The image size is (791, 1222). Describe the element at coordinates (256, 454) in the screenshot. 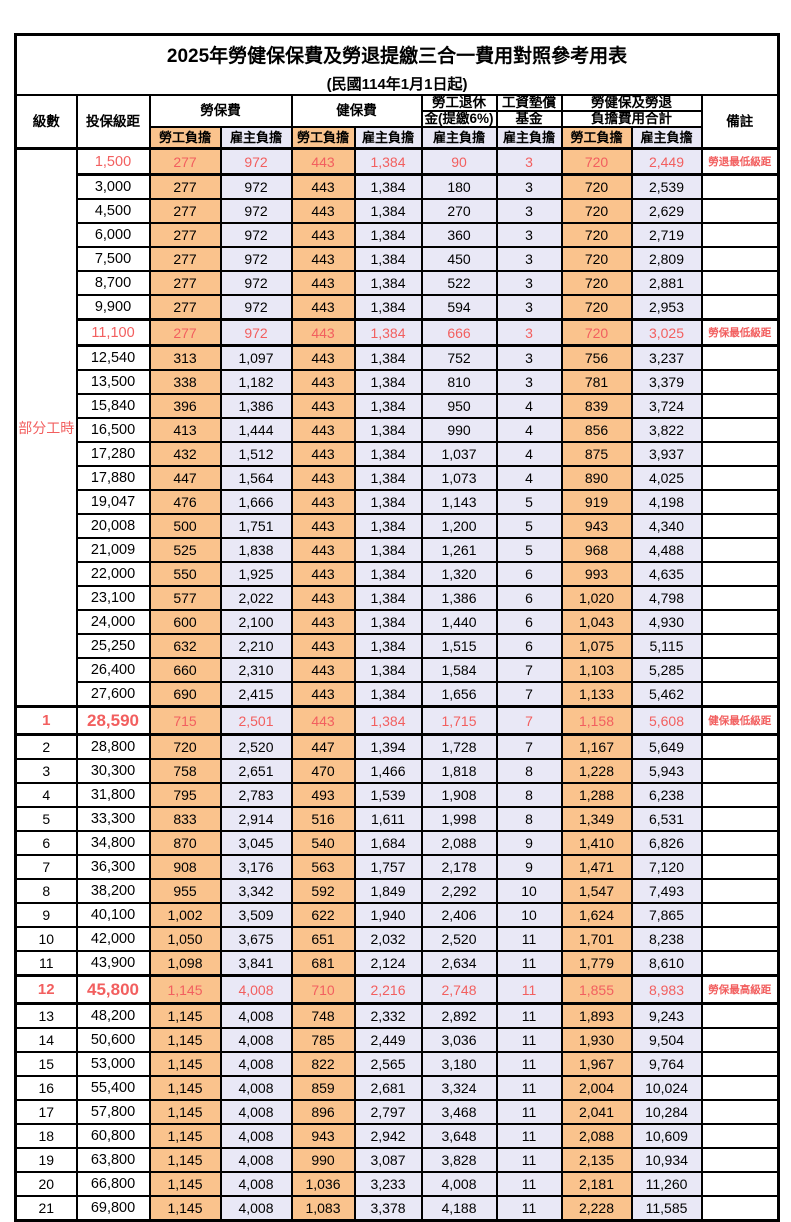

I see `labor-employer-cell: 1,512` at that location.